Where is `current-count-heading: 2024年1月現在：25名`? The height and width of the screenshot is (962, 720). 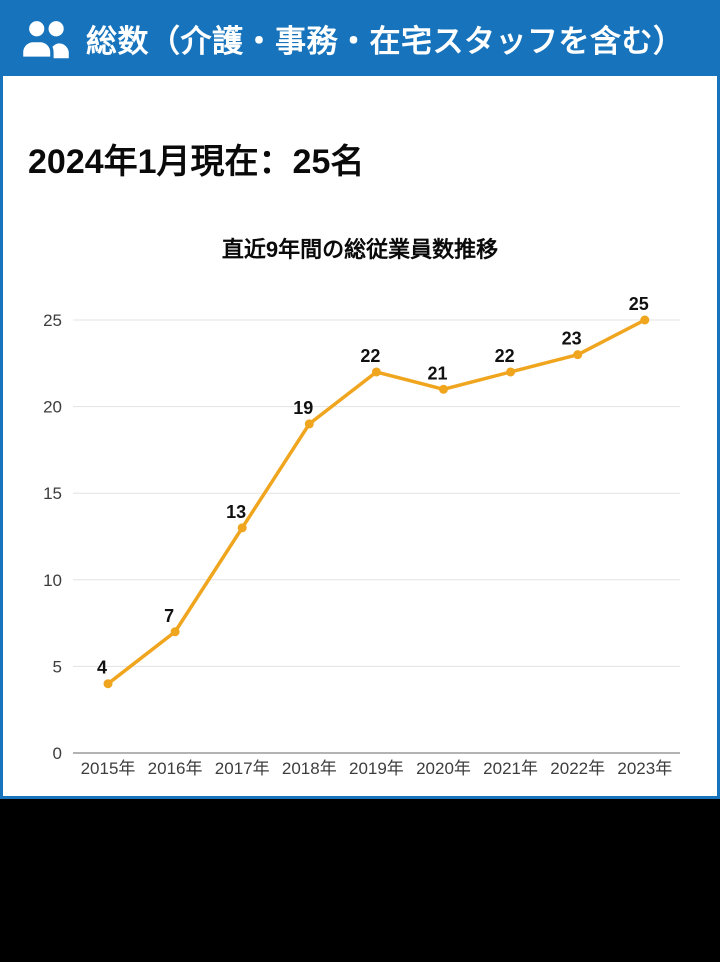 current-count-heading: 2024年1月現在：25名 is located at coordinates (196, 162).